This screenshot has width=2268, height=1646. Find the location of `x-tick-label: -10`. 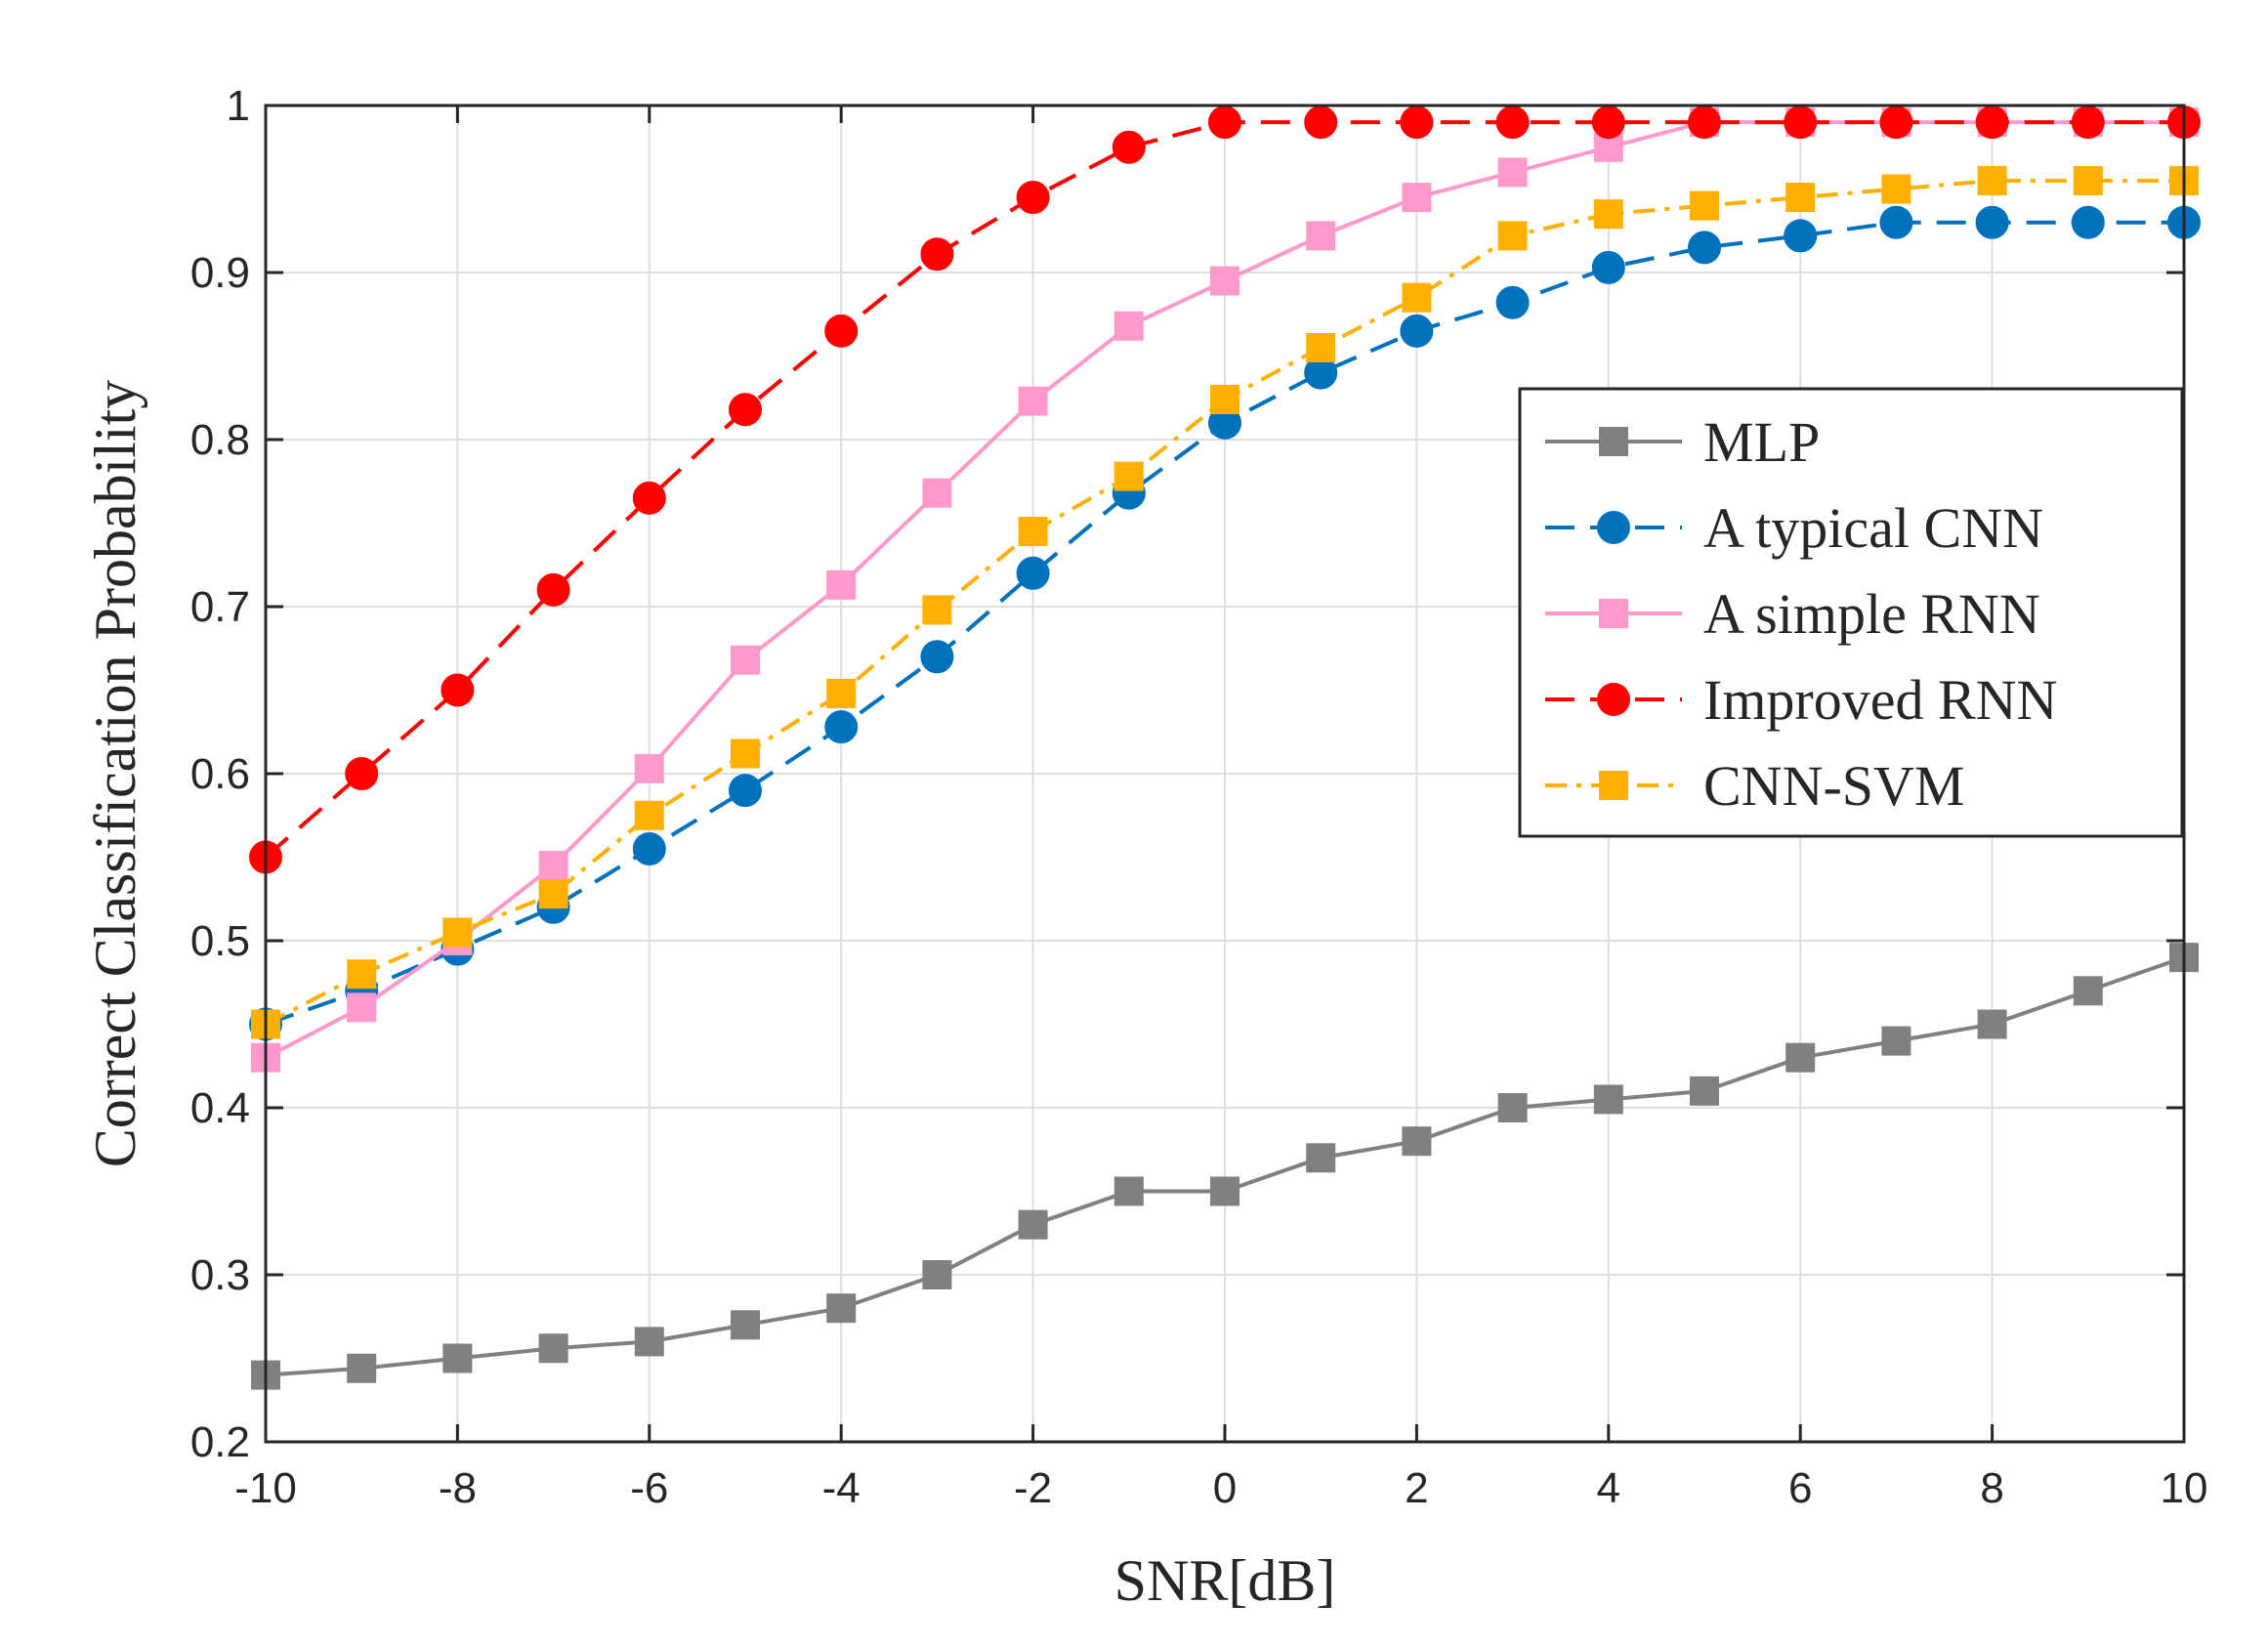

x-tick-label: -10 is located at coordinates (265, 1488).